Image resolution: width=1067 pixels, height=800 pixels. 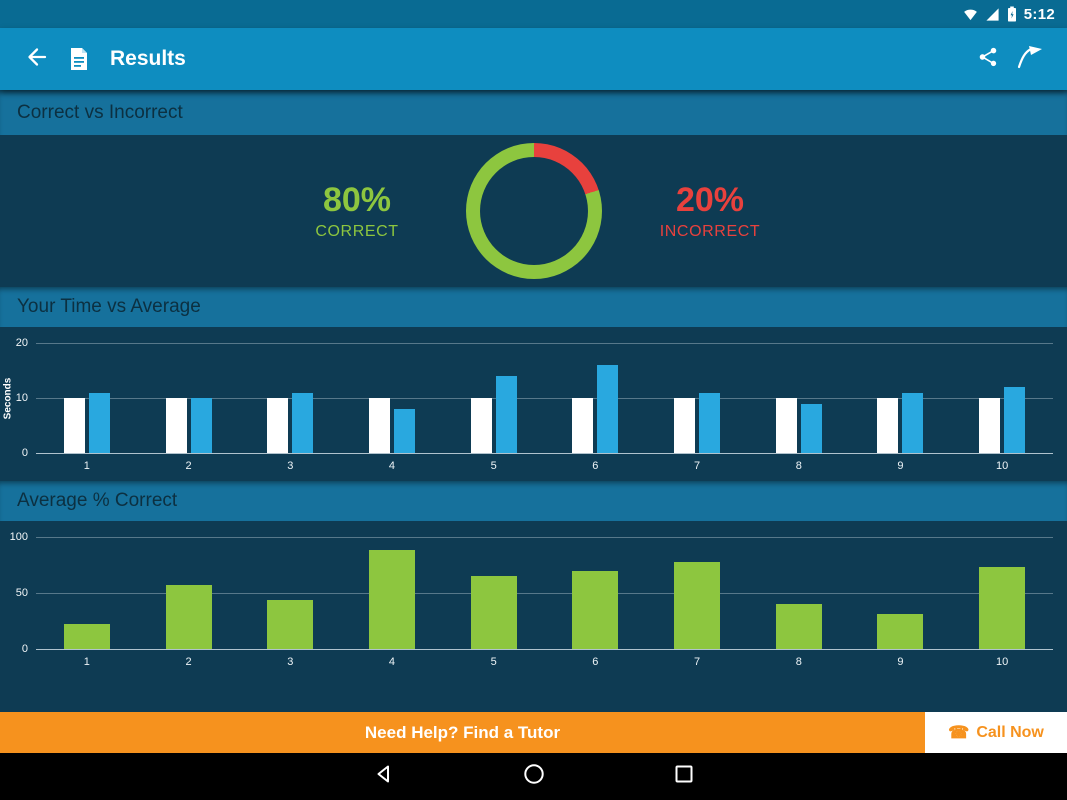 I want to click on y-axis: 0 10 20, so click(x=18, y=398).